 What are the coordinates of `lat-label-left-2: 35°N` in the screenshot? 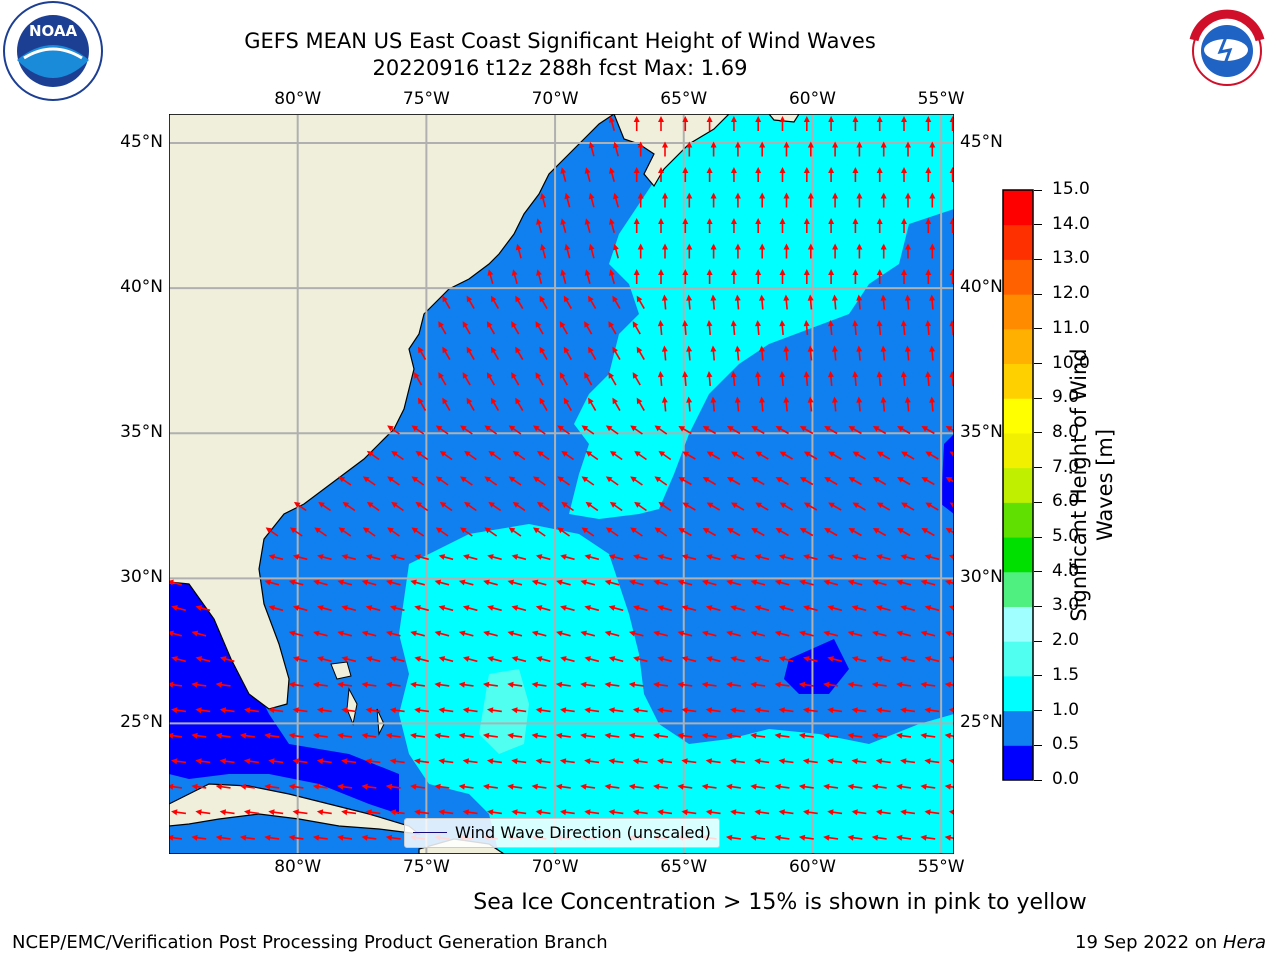 It's located at (141, 432).